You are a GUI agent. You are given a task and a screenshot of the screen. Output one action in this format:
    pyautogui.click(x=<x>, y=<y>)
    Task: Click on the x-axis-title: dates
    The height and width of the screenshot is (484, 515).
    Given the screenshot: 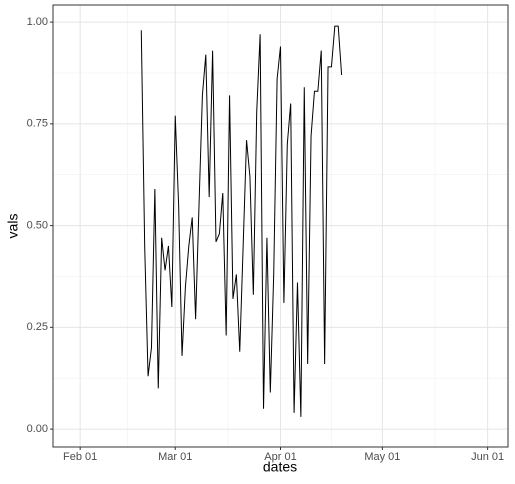 What is the action you would take?
    pyautogui.click(x=280, y=467)
    